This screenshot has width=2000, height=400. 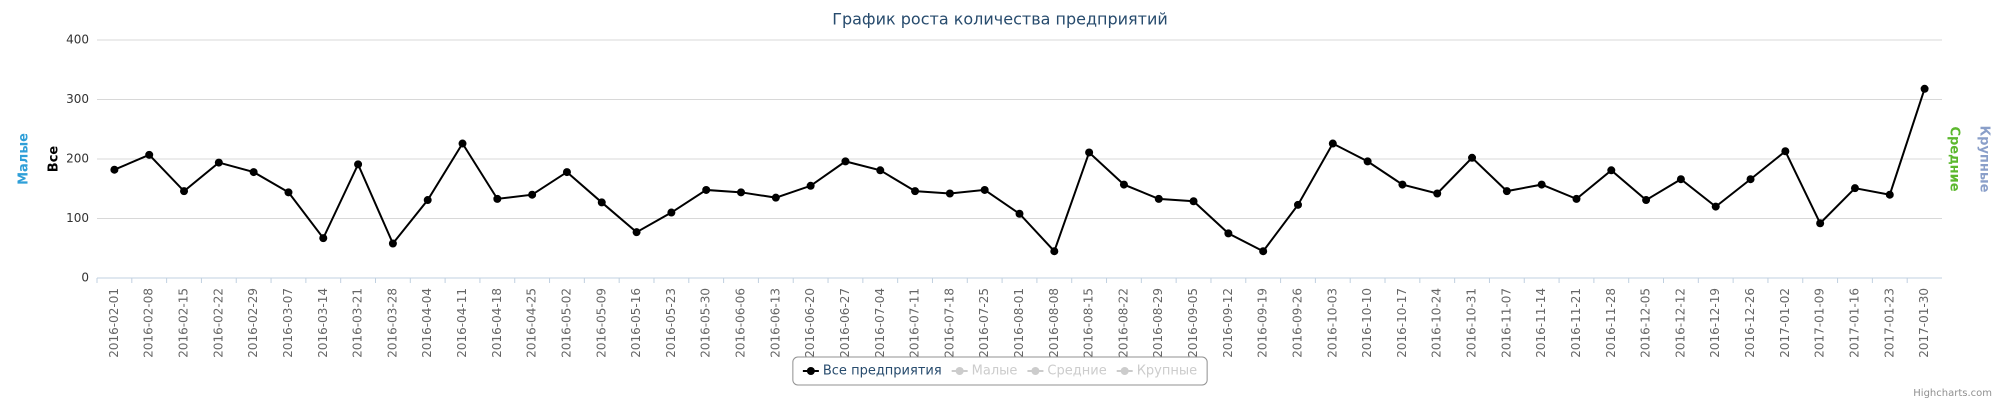 What do you see at coordinates (1076, 371) in the screenshot?
I see `legend-label: Средние` at bounding box center [1076, 371].